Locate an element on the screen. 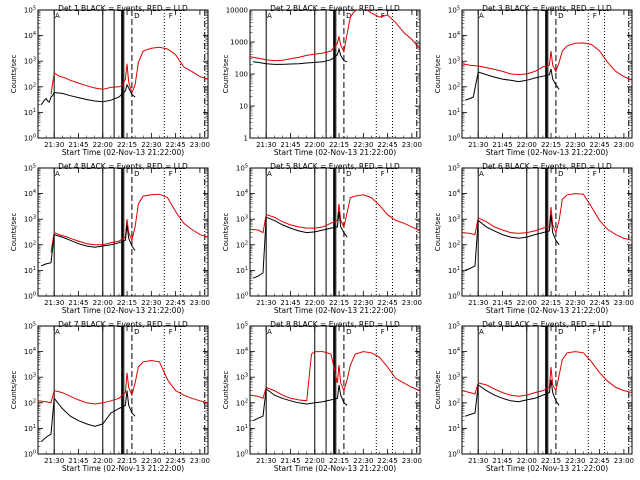 The width and height of the screenshot is (640, 480). y-tick-label: 10 is located at coordinates (243, 107).